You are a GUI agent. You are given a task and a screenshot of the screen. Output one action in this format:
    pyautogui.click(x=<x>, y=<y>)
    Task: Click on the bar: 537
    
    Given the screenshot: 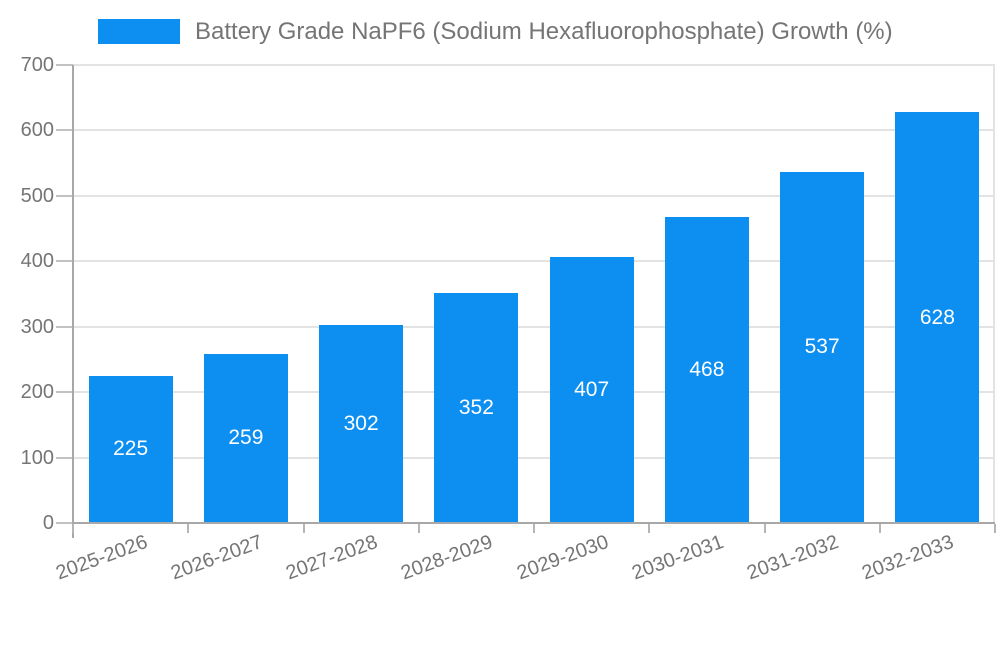 What is the action you would take?
    pyautogui.click(x=822, y=347)
    